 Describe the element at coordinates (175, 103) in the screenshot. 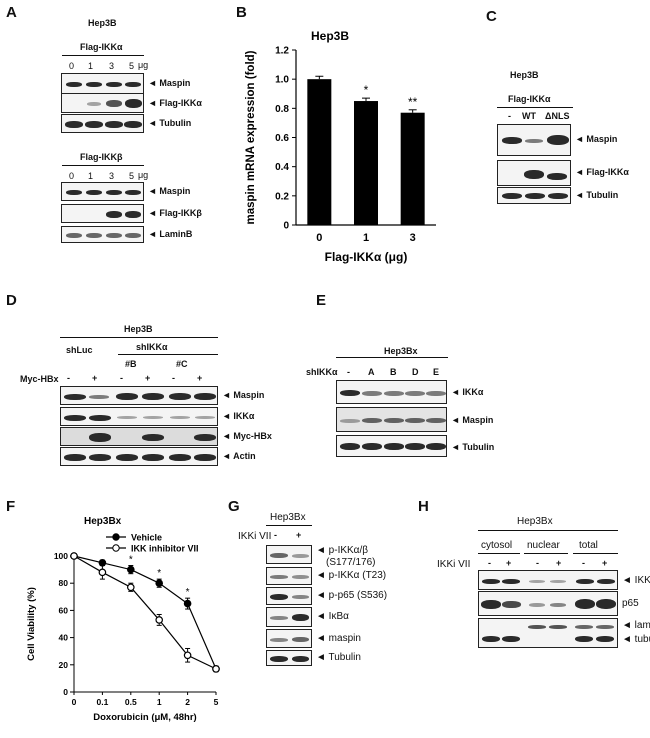

I see `panel-A-row-flag: ◄ Flag-IKKα` at that location.